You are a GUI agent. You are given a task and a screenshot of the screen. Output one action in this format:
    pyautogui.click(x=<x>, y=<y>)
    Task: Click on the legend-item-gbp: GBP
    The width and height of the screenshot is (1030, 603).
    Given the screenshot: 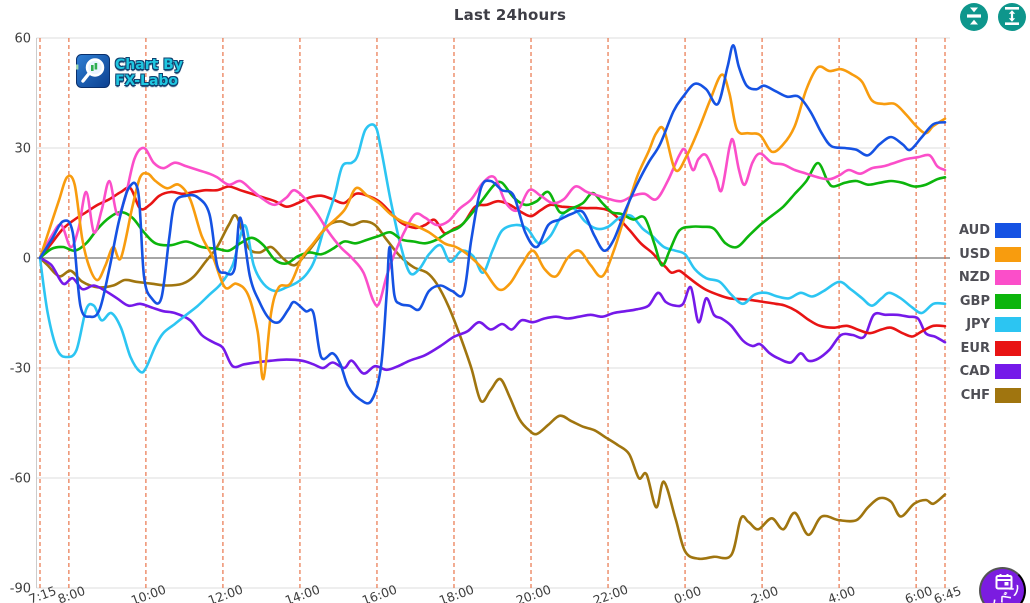 What is the action you would take?
    pyautogui.click(x=981, y=302)
    